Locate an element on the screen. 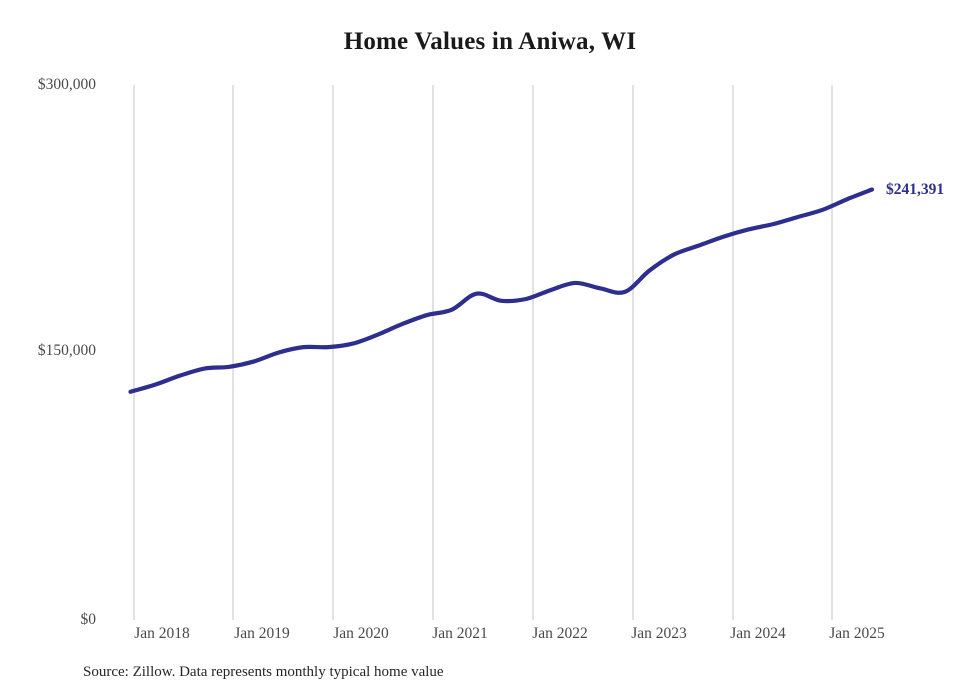  x-axis-tick-jan-2025: Jan 2025 is located at coordinates (857, 634).